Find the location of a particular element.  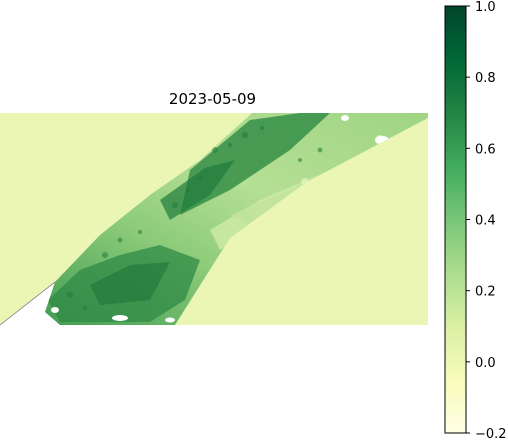

colorbar-gradient is located at coordinates (455, 219).